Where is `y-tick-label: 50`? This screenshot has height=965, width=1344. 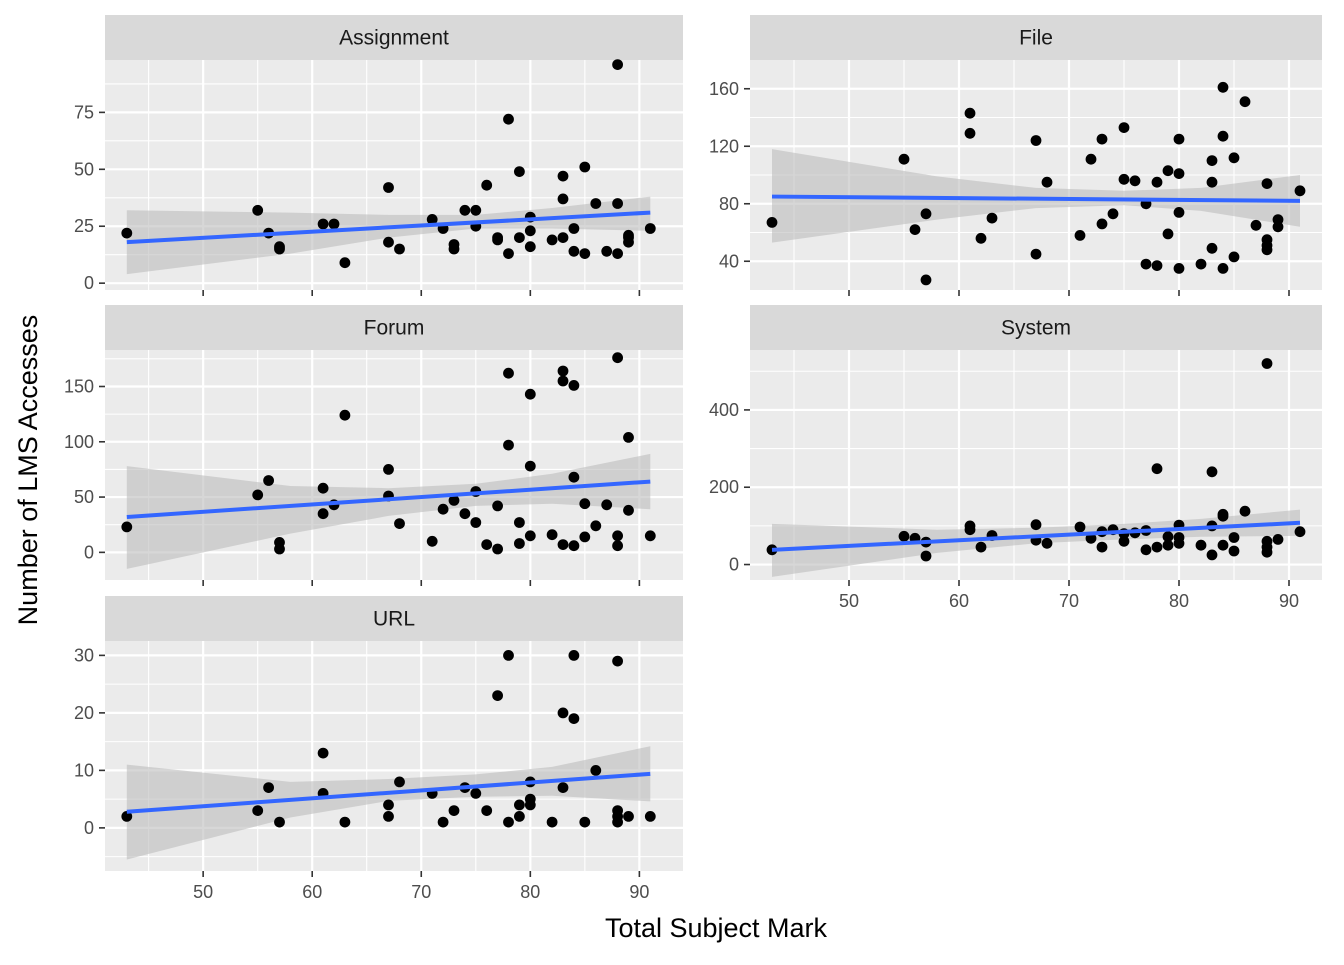
y-tick-label: 50 is located at coordinates (84, 169).